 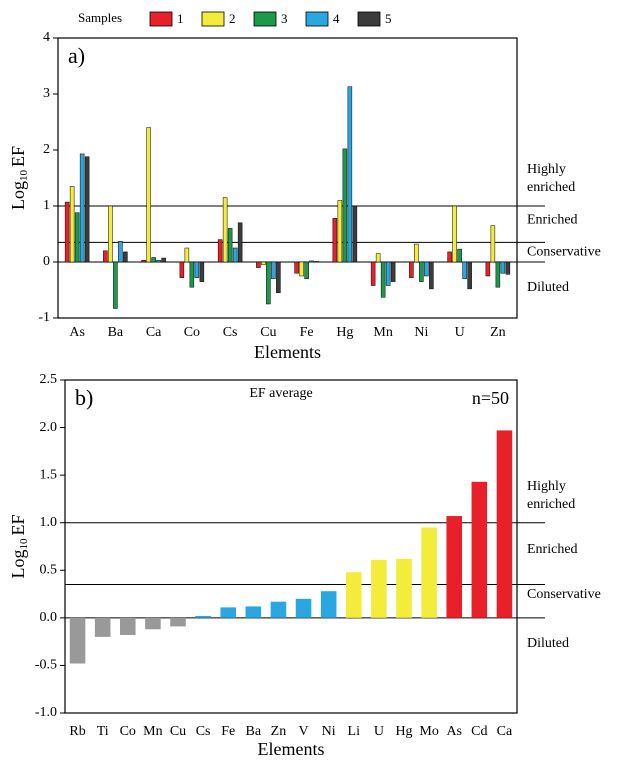 I want to click on y-axis-title-text: Log, so click(x=18, y=195).